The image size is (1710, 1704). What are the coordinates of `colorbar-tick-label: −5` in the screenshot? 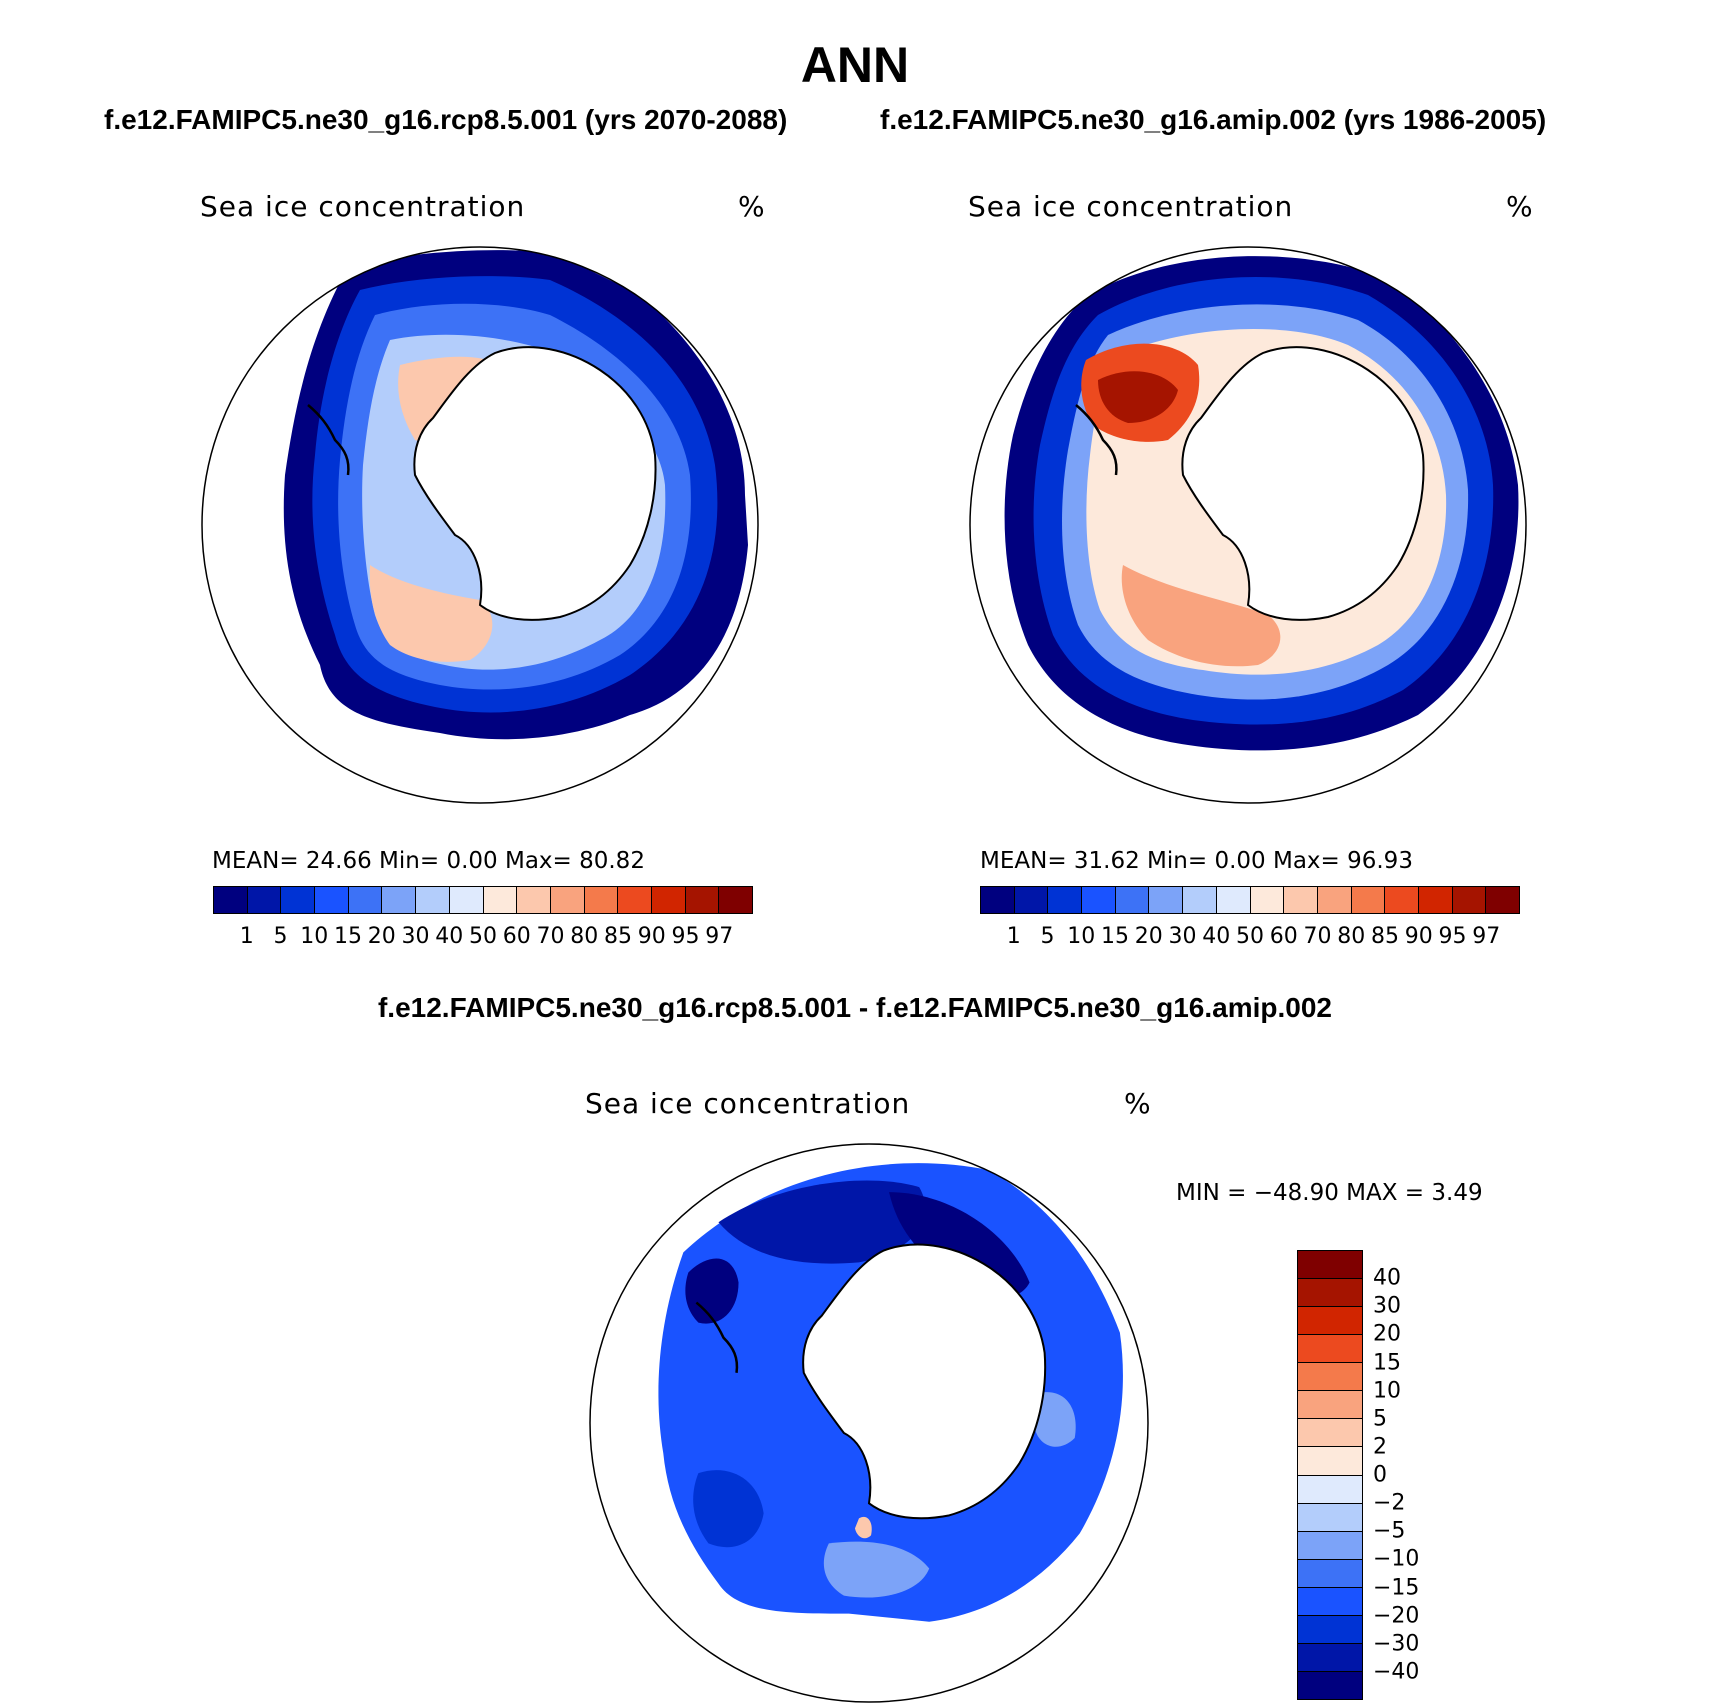 It's located at (1389, 1531).